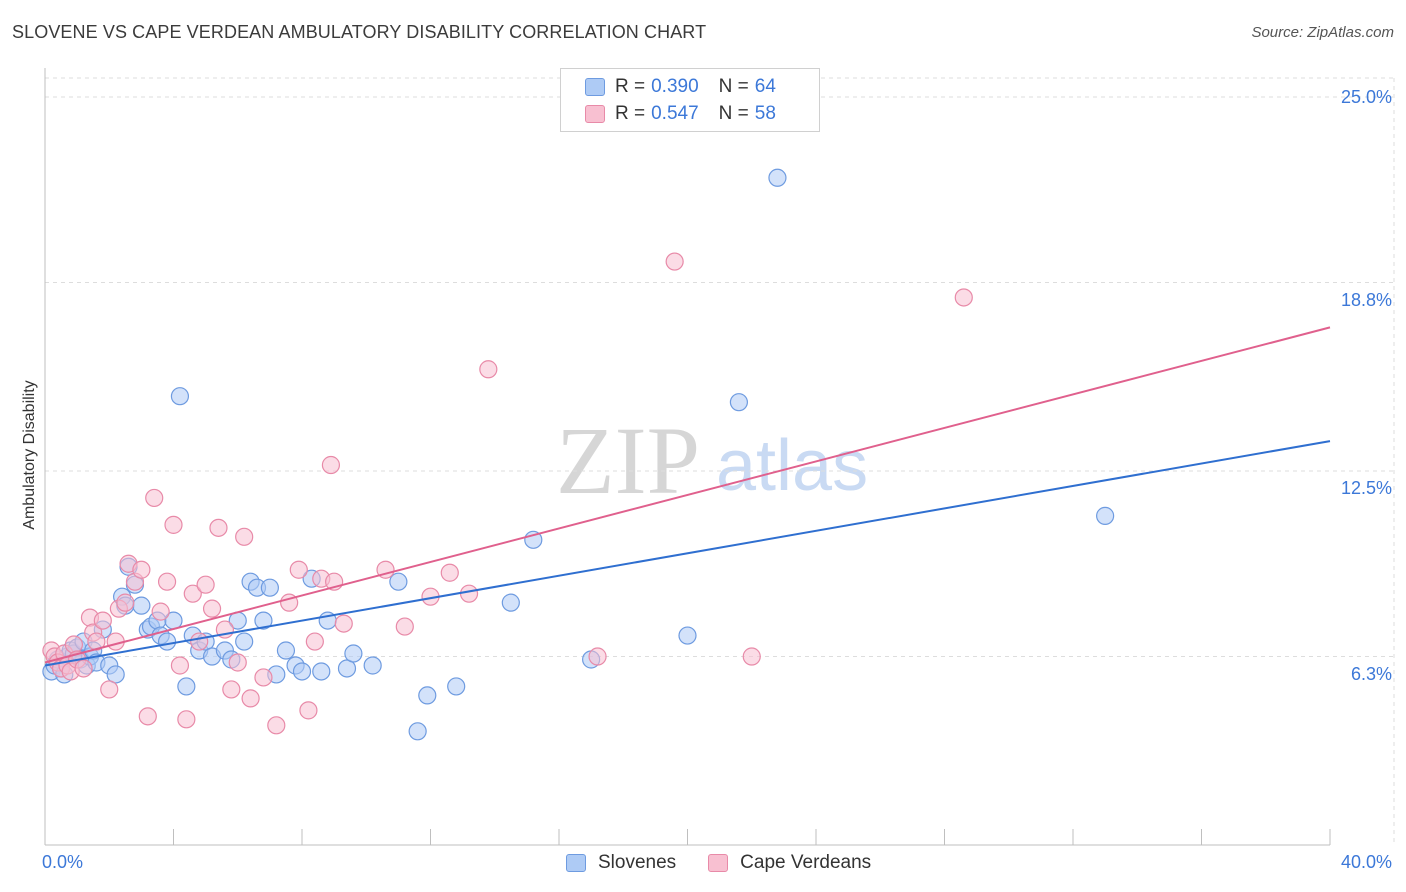  Describe the element at coordinates (1322, 32) in the screenshot. I see `source-label: Source: ZipAtlas.com` at that location.